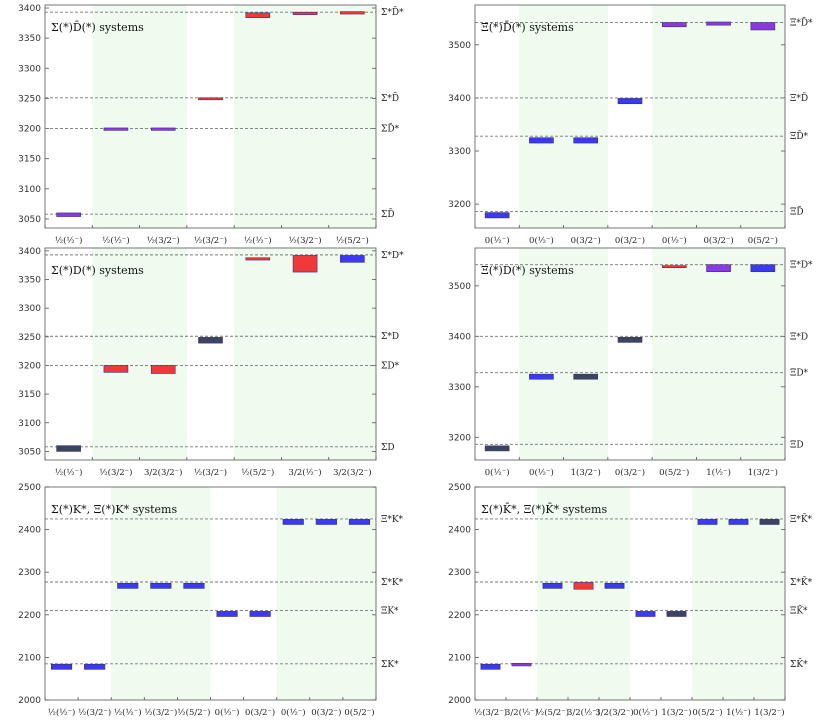  What do you see at coordinates (707, 712) in the screenshot?
I see `category-label: 0(5/2⁻)` at bounding box center [707, 712].